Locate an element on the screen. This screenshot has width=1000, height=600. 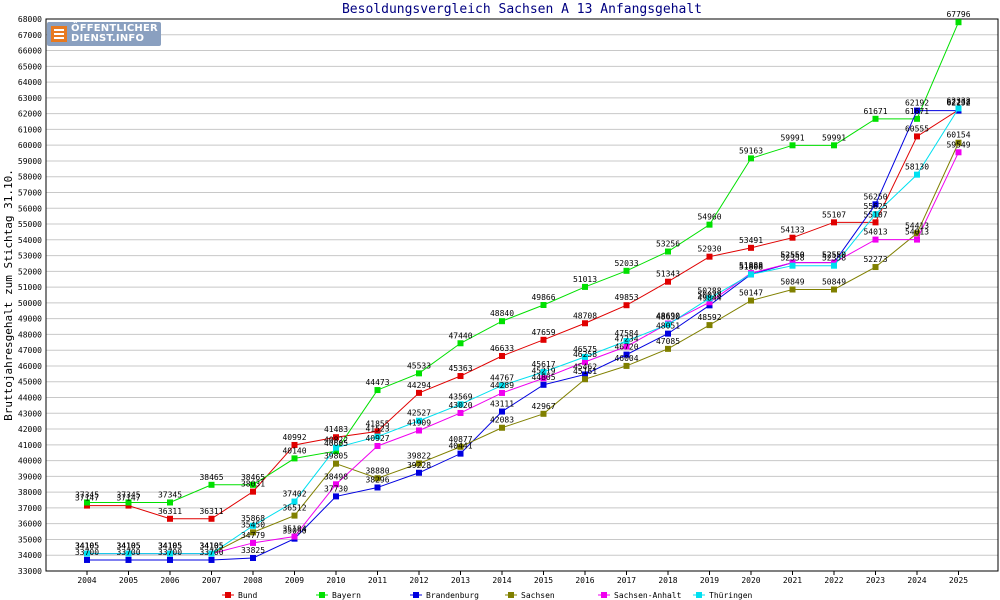
y-tick-label: 55000 is located at coordinates (30, 224).